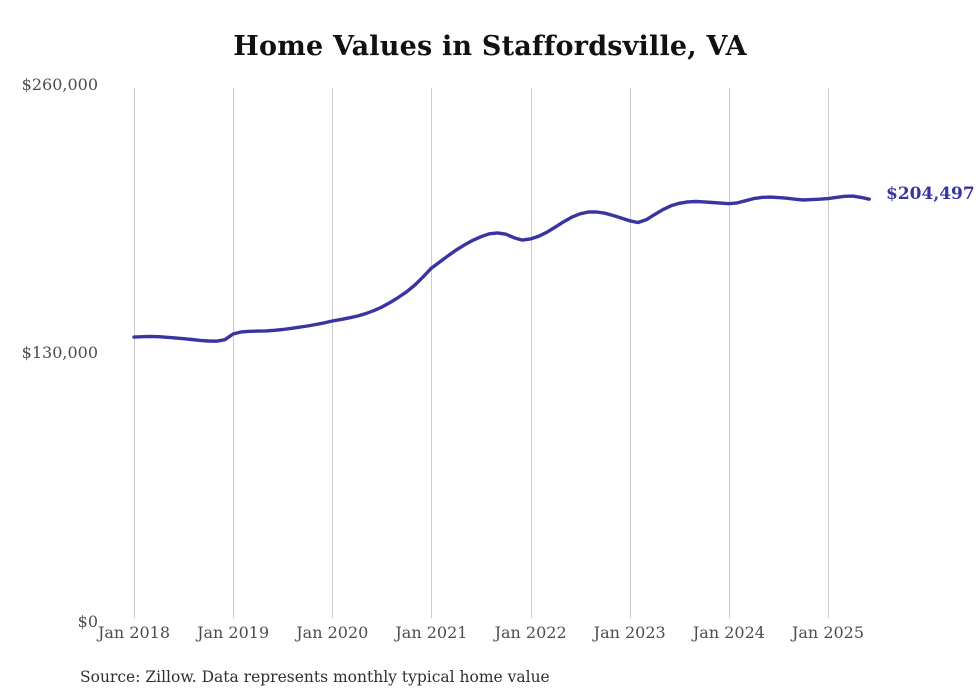  Describe the element at coordinates (59, 84) in the screenshot. I see `y-axis-tick-label: $260,000` at that location.